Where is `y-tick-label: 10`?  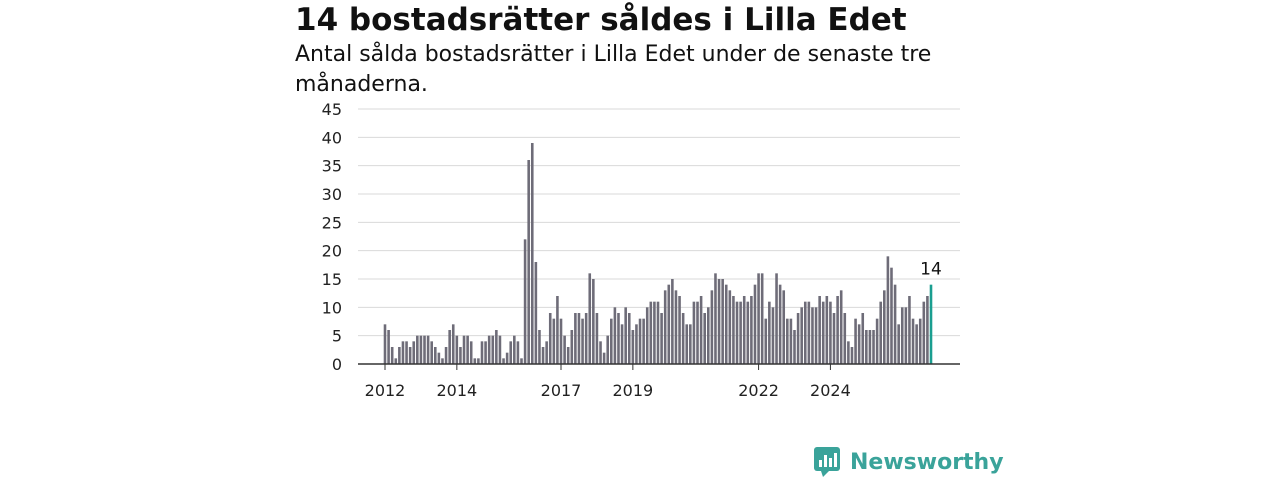
y-tick-label: 10 is located at coordinates (332, 307).